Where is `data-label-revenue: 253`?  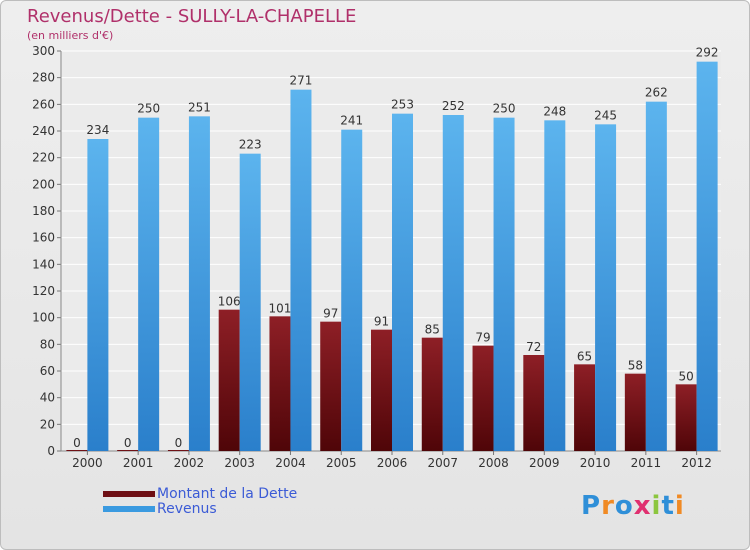
data-label-revenue: 253 is located at coordinates (402, 105).